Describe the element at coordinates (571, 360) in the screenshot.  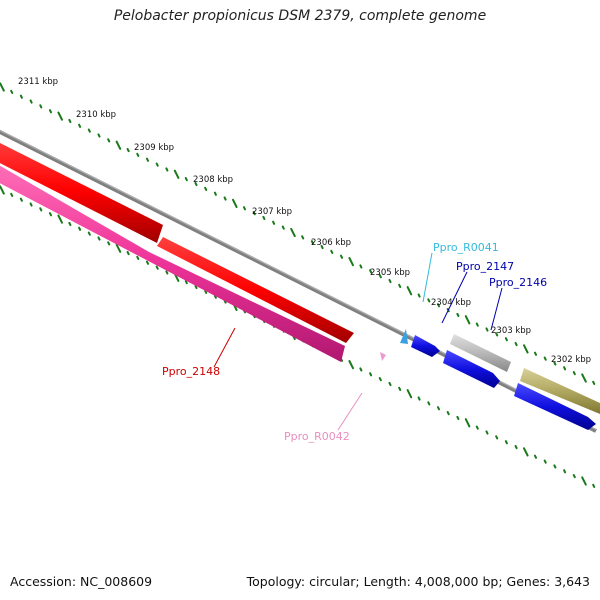
I see `ruler-tick-label: 2302 kbp` at that location.